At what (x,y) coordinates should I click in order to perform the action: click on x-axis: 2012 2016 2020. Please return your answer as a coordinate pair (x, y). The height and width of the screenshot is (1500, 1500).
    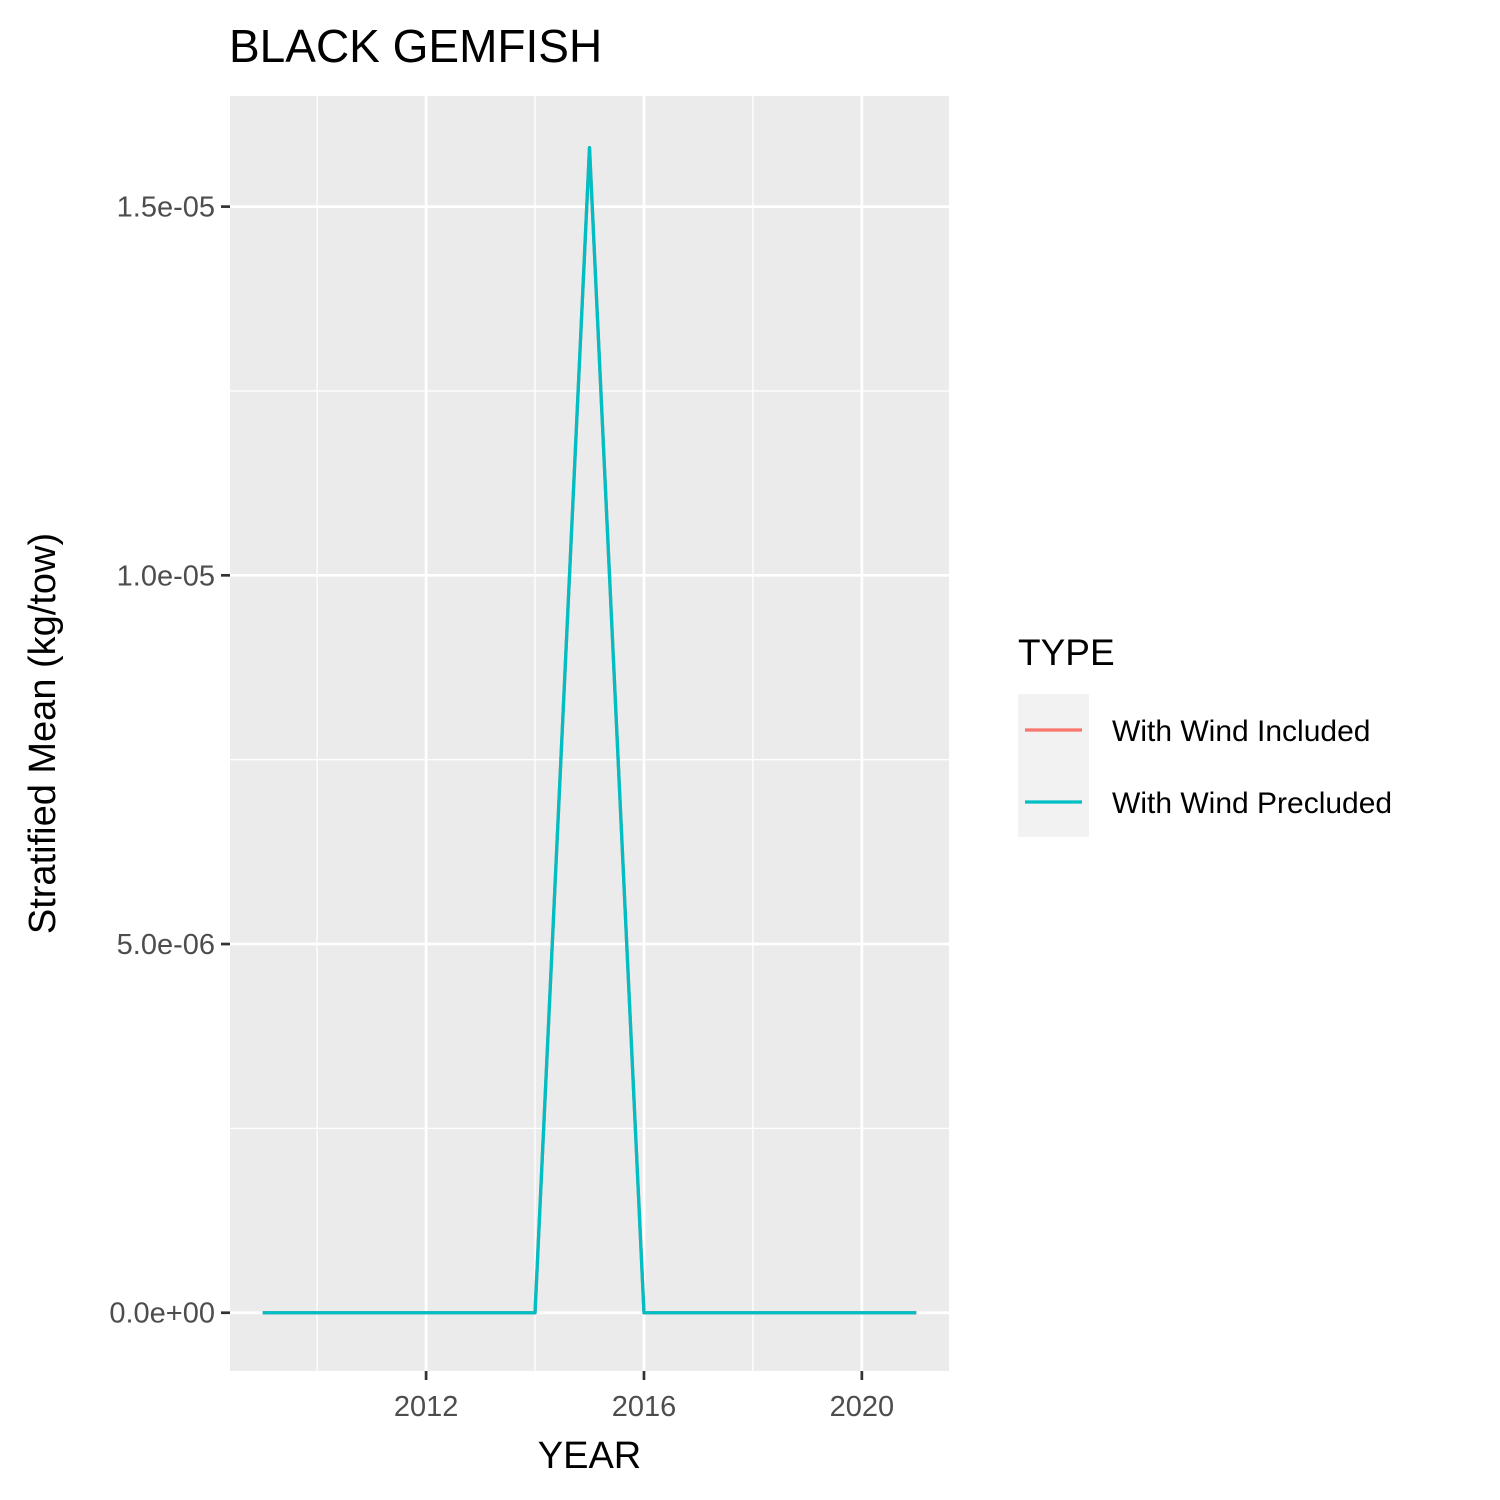
    Looking at the image, I should click on (644, 1397).